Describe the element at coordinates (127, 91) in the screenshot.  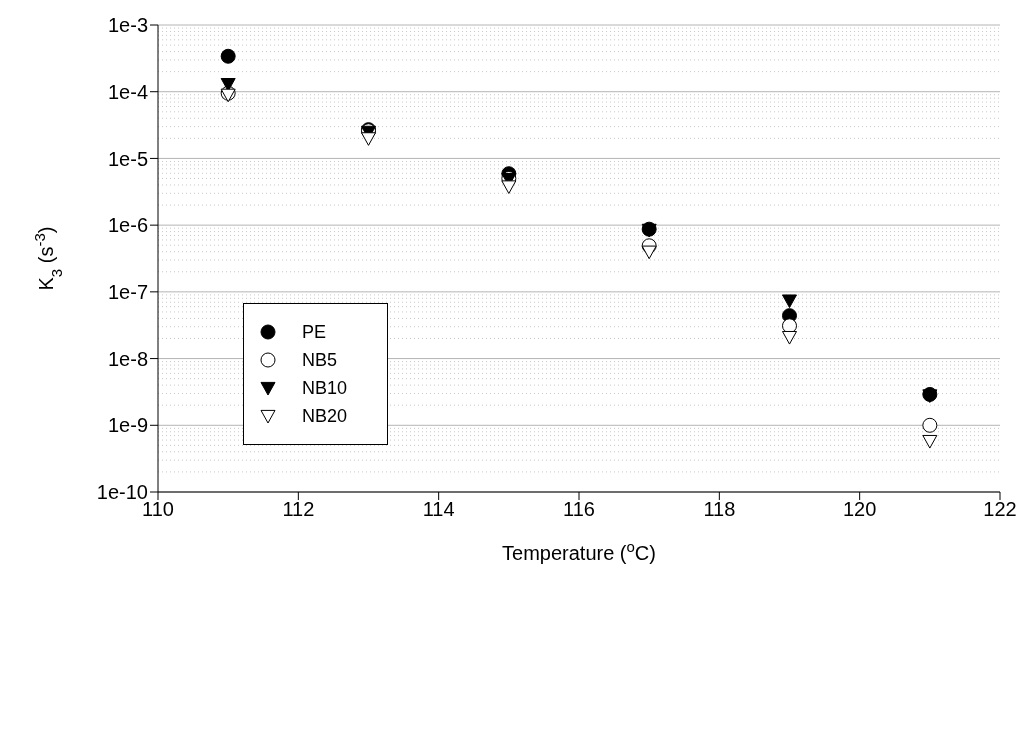
I see `y-tick-label: 1e-4` at that location.